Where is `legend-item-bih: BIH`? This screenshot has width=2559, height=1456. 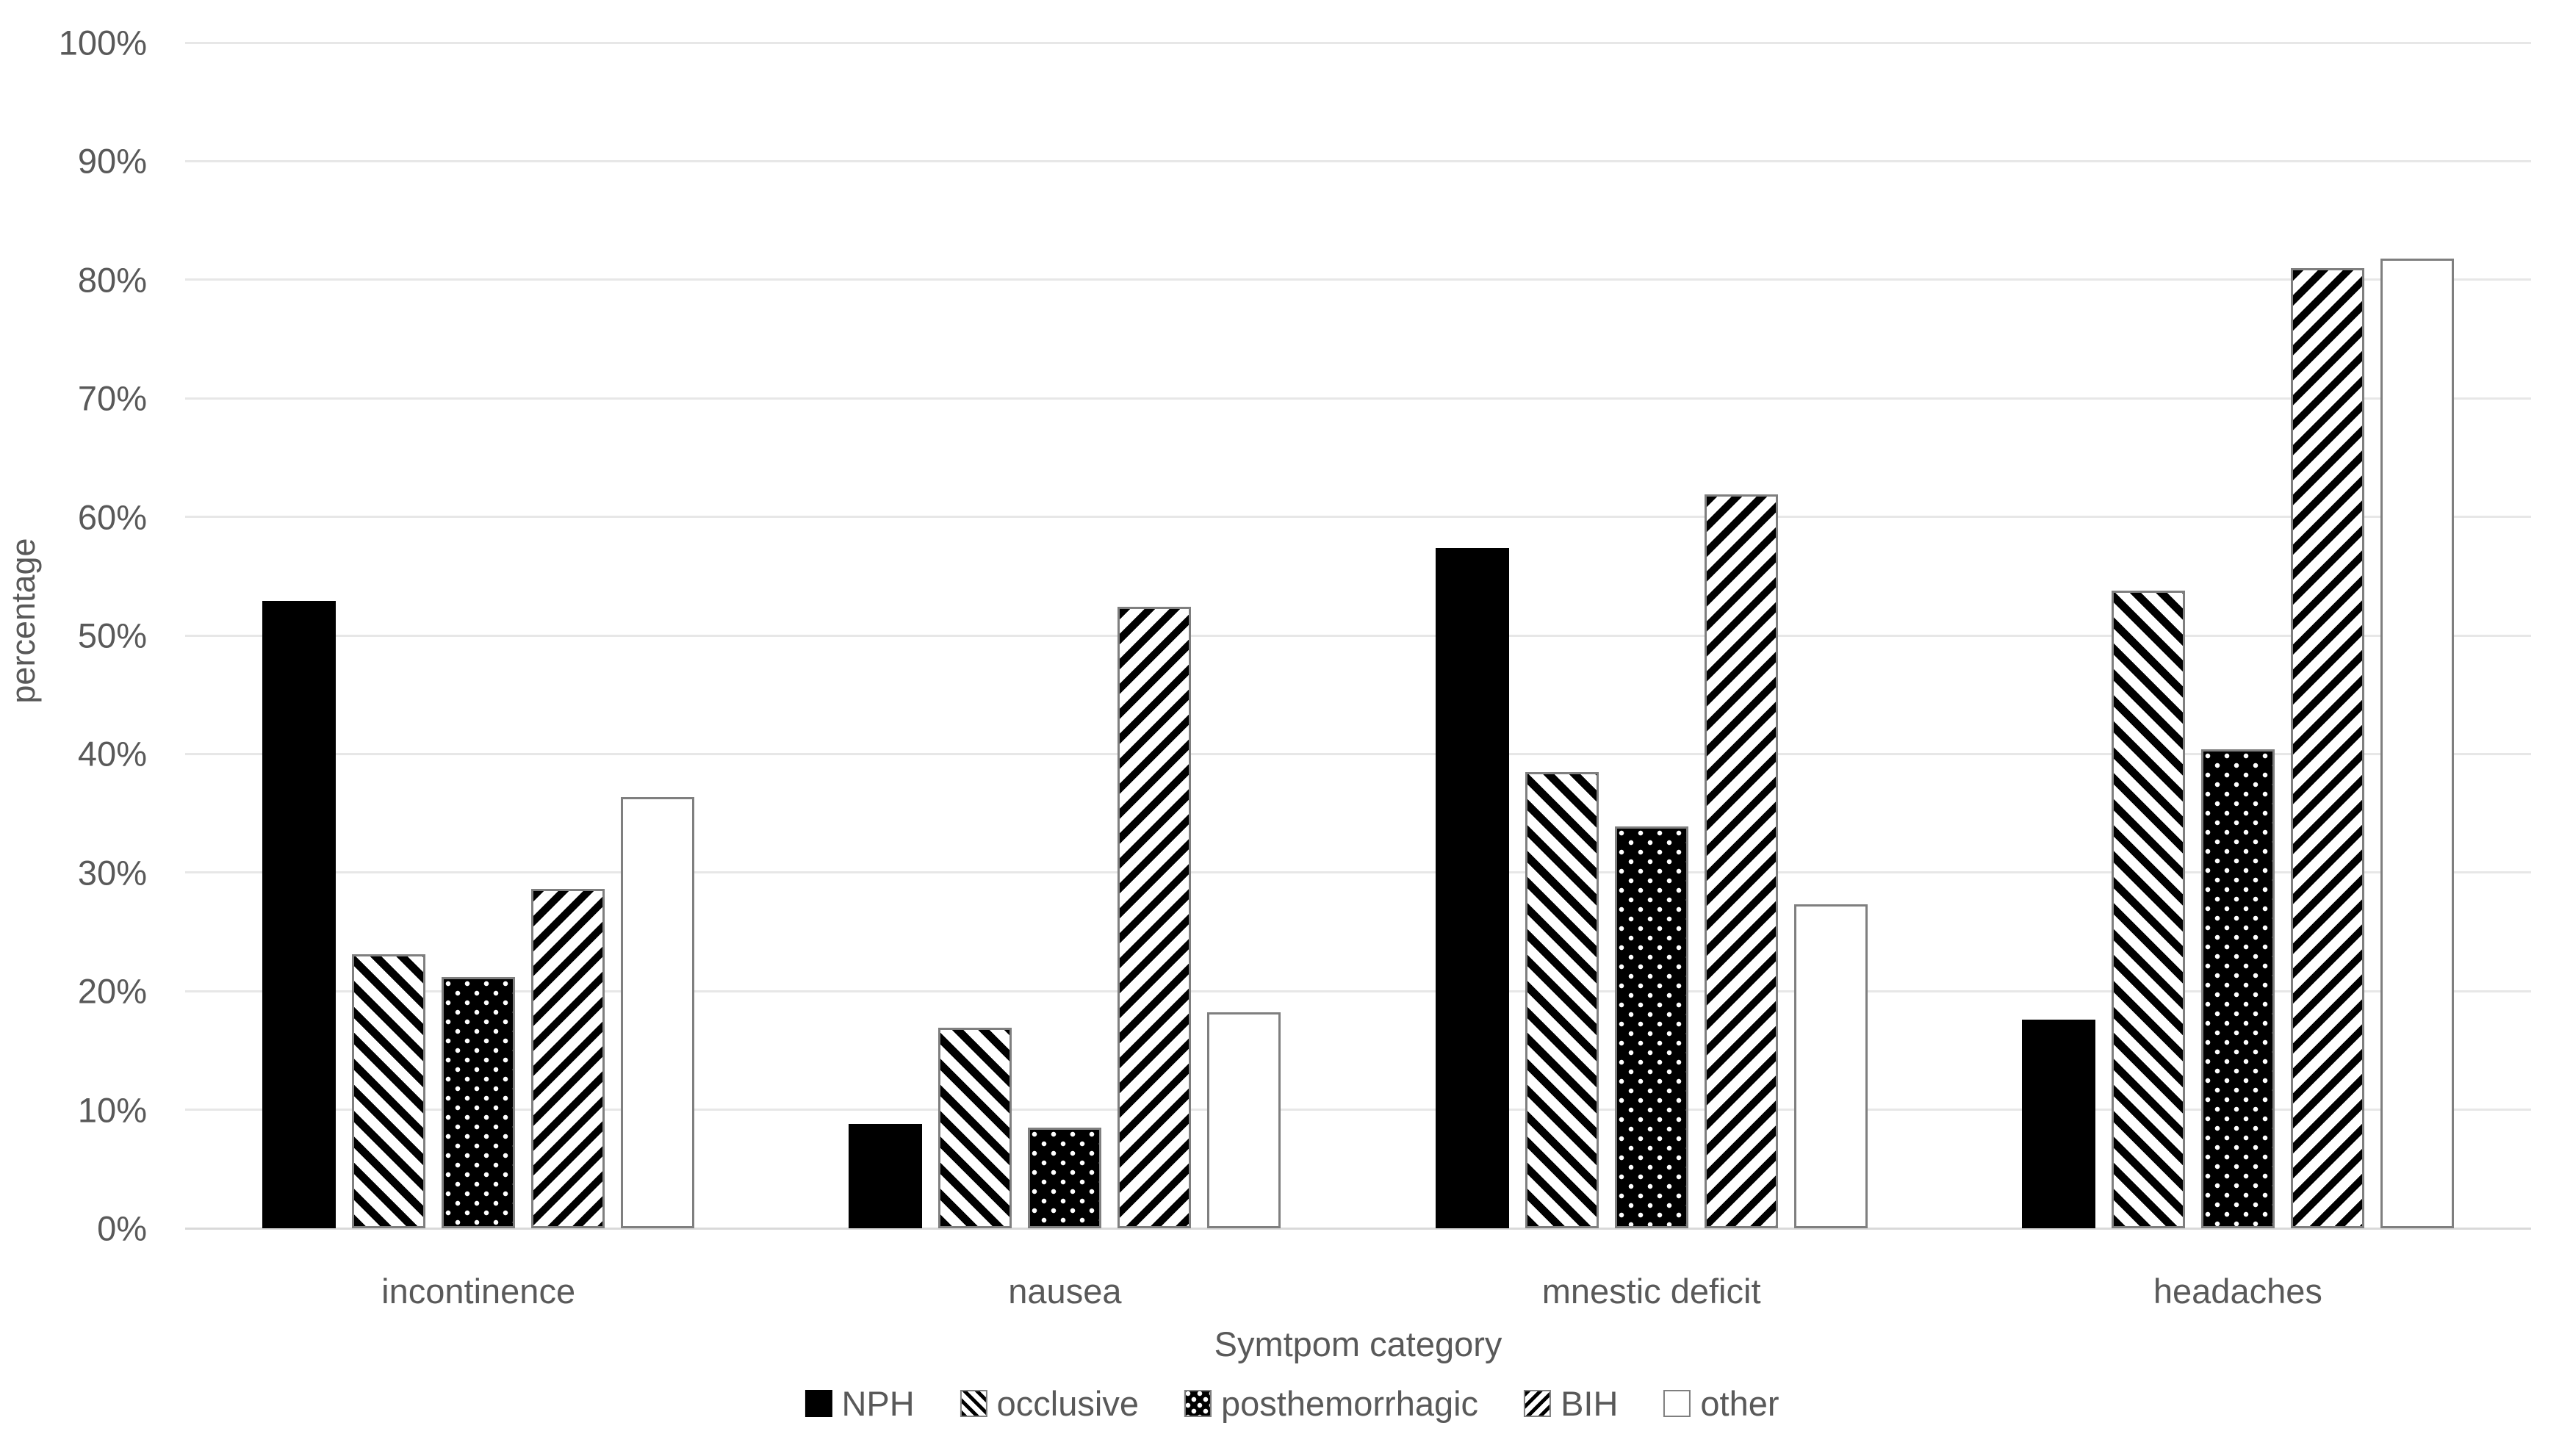 legend-item-bih: BIH is located at coordinates (1571, 1403).